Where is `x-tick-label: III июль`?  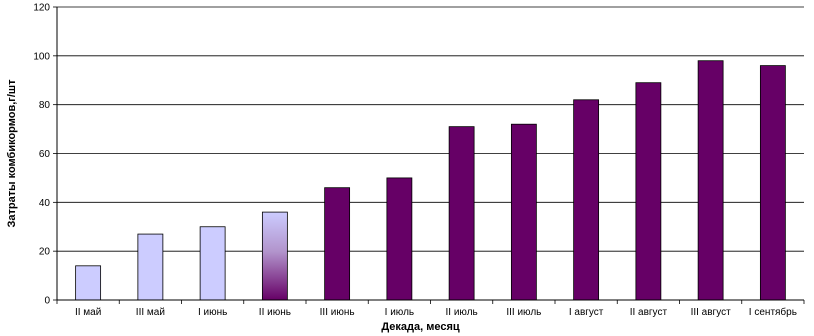
x-tick-label: III июль is located at coordinates (523, 312).